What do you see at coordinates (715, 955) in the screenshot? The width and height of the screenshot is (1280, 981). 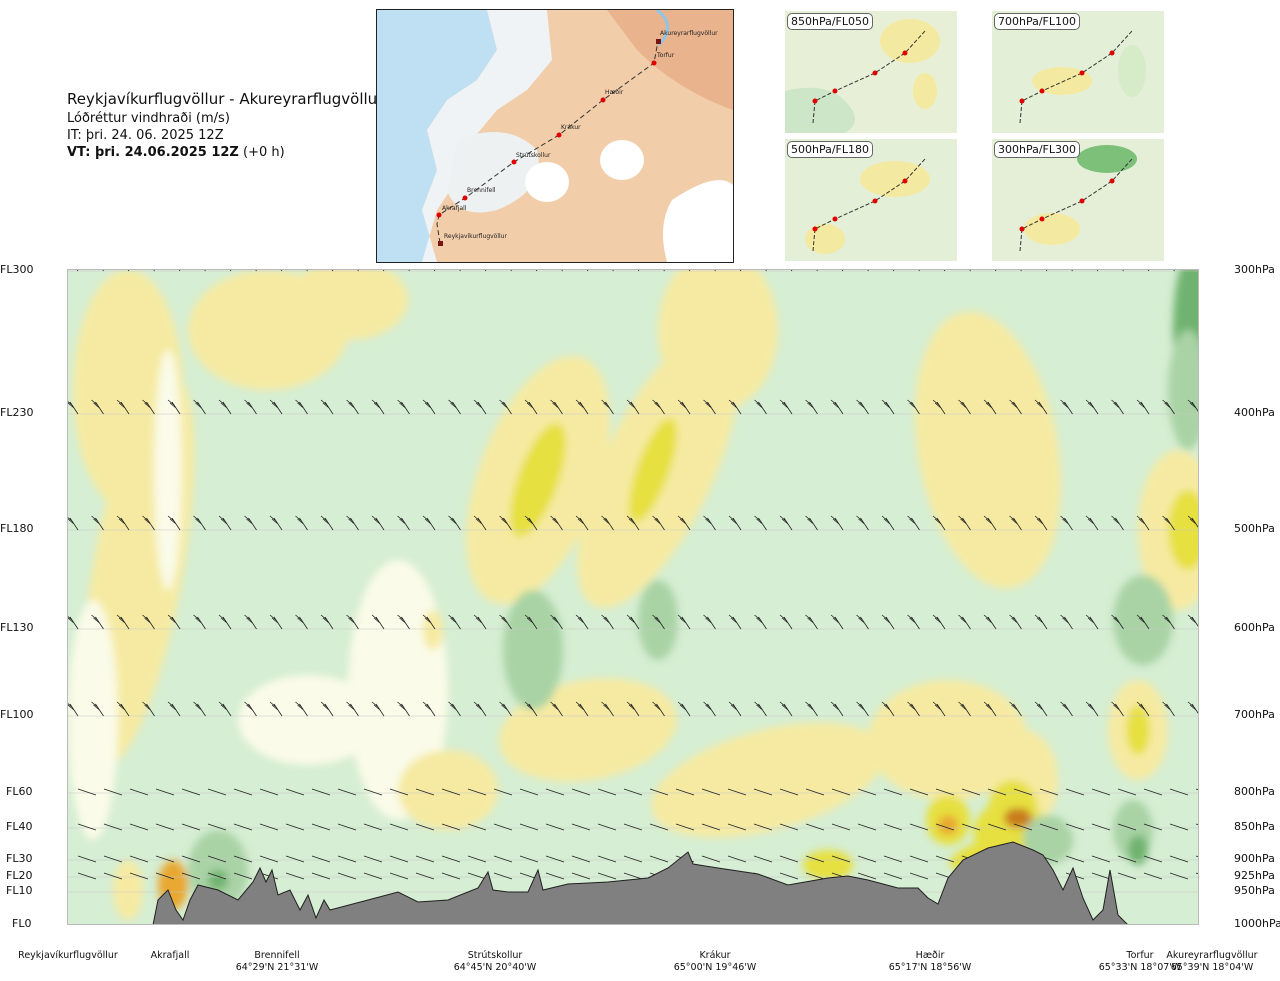 I see `station-name: Krákur` at bounding box center [715, 955].